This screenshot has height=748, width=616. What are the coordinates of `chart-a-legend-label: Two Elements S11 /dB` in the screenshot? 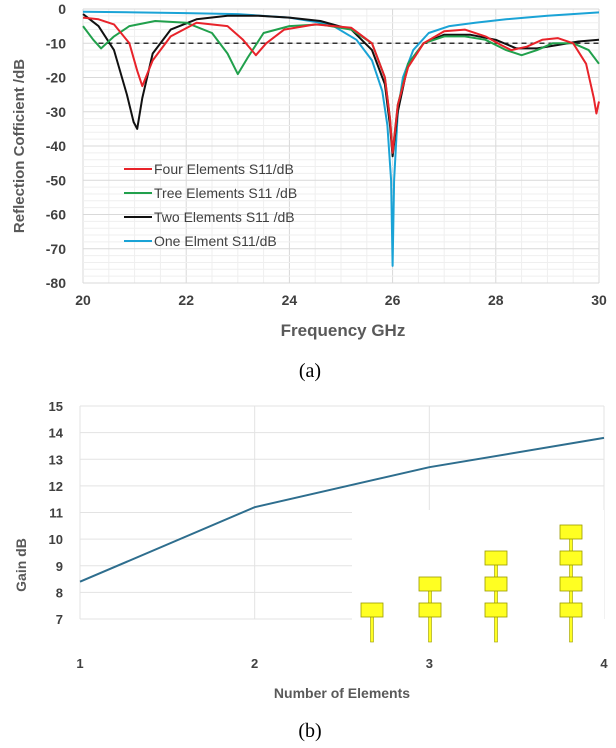 It's located at (224, 217).